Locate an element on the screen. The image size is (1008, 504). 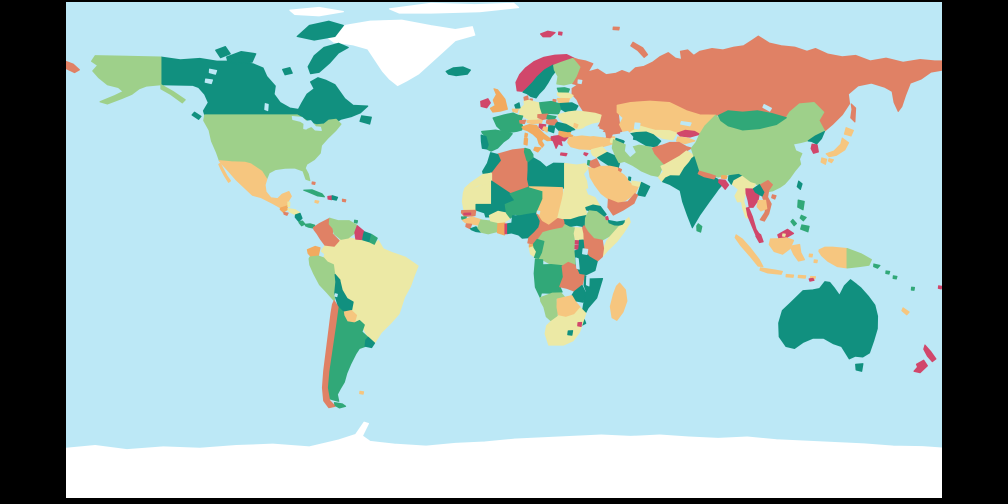
region-italy is located at coordinates (536, 136).